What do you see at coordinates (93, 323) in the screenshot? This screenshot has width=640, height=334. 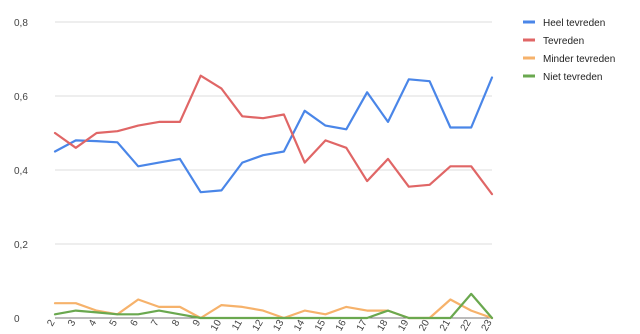 I see `x-tick-label: 4` at bounding box center [93, 323].